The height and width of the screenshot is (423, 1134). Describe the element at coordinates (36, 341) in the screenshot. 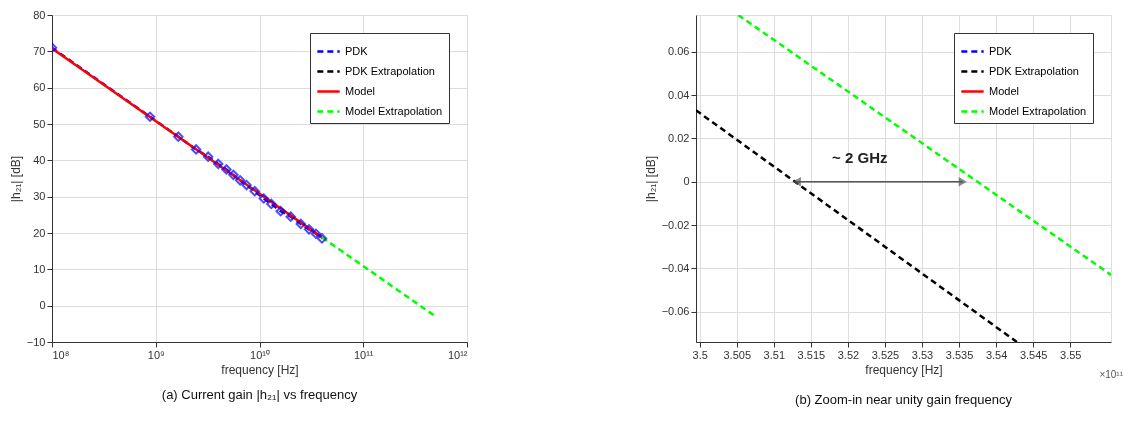

I see `y-tick-label: −10` at that location.